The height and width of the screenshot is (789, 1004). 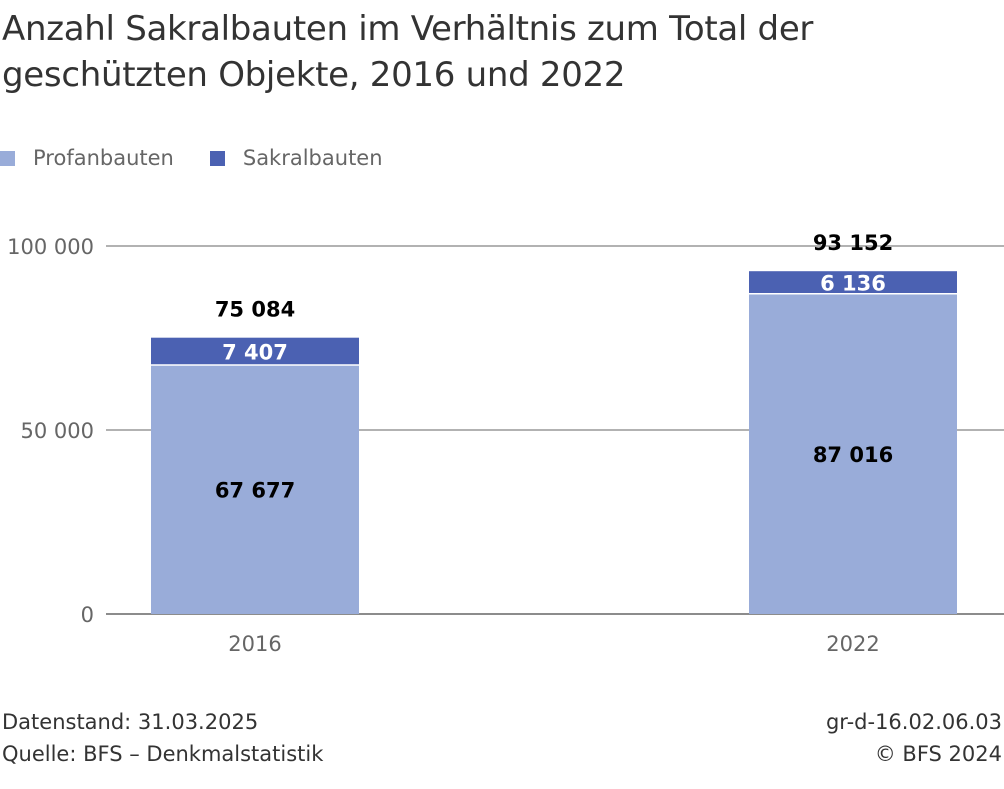 I want to click on legend-label-profanbauten: Profanbauten, so click(x=103, y=158).